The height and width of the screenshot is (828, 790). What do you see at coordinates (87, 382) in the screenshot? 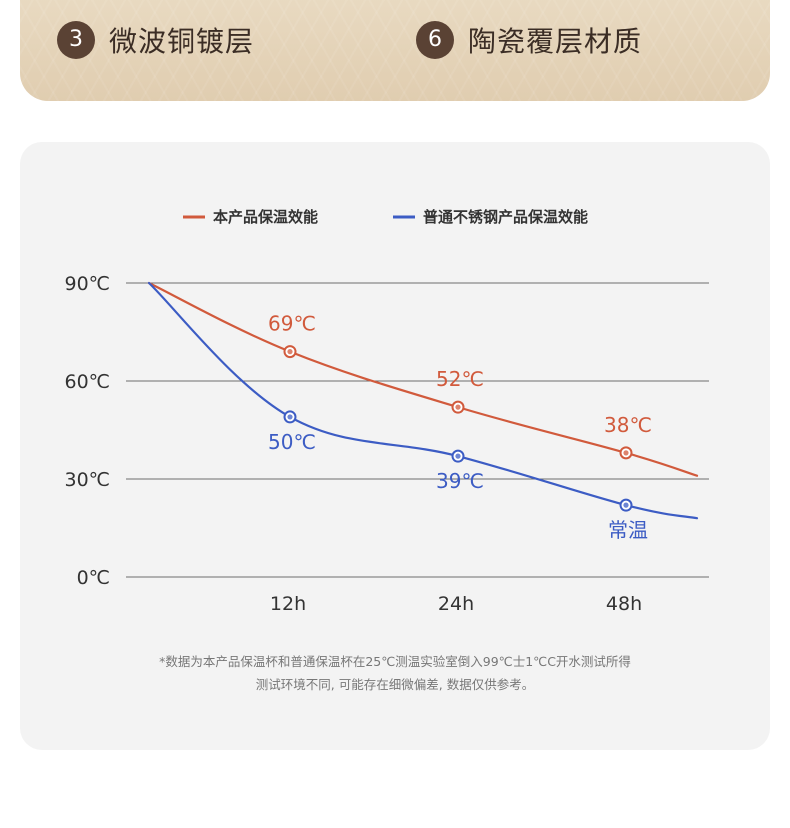
I see `y-tick-label: 60℃` at bounding box center [87, 382].